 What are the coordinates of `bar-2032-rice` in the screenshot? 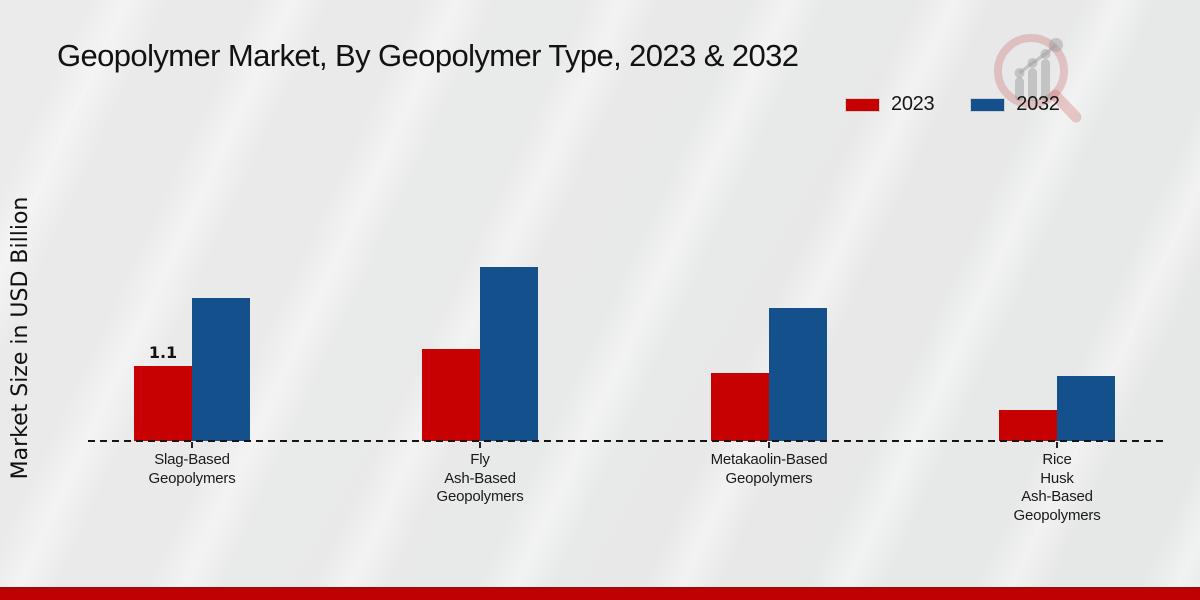 It's located at (1086, 408).